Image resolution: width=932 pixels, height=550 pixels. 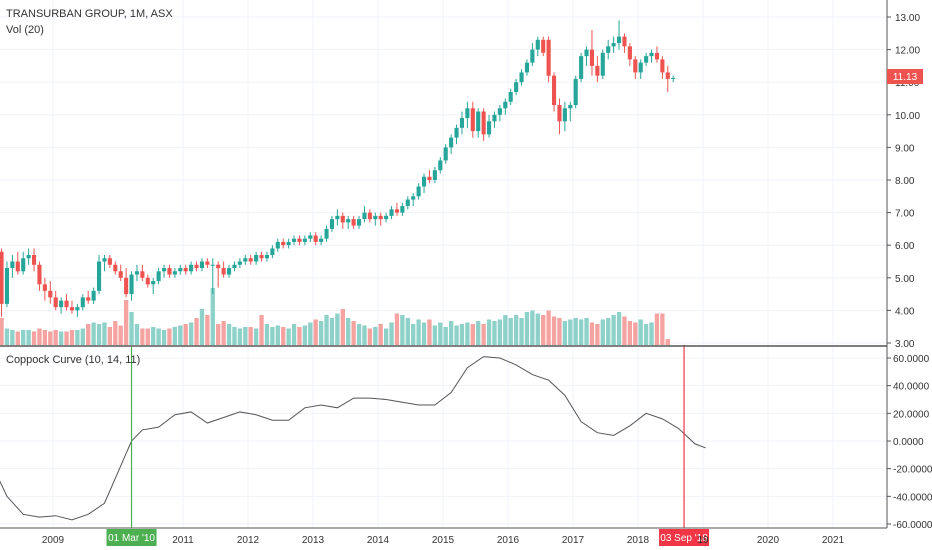 I want to click on price-axis-tick-label: 7.00, so click(x=905, y=214).